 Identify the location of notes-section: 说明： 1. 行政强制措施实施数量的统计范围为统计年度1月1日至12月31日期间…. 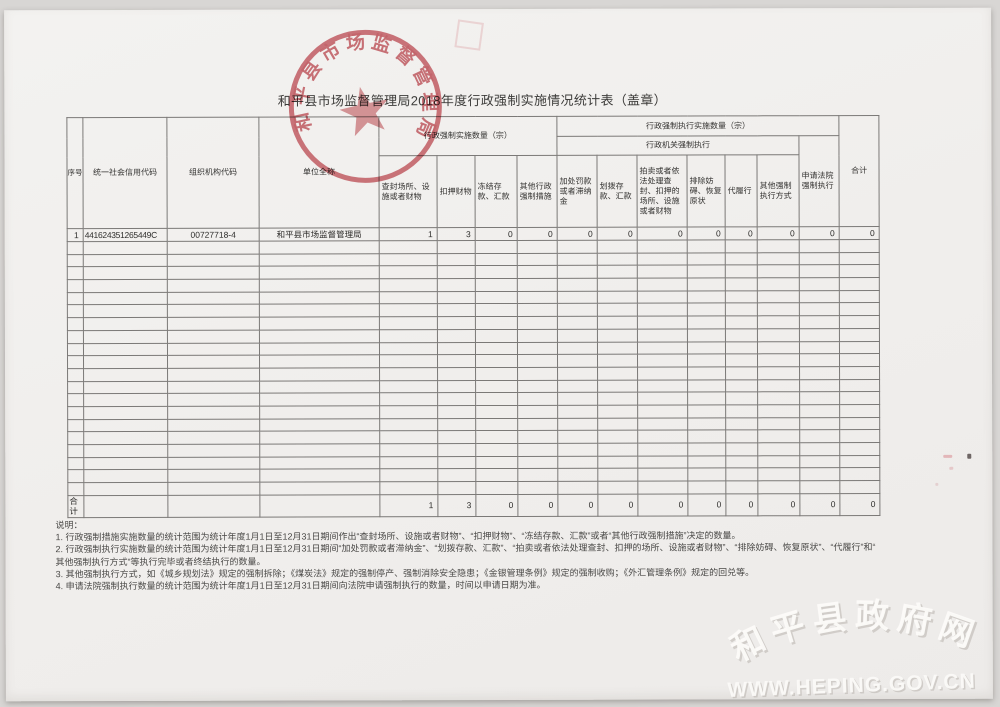
(520, 555).